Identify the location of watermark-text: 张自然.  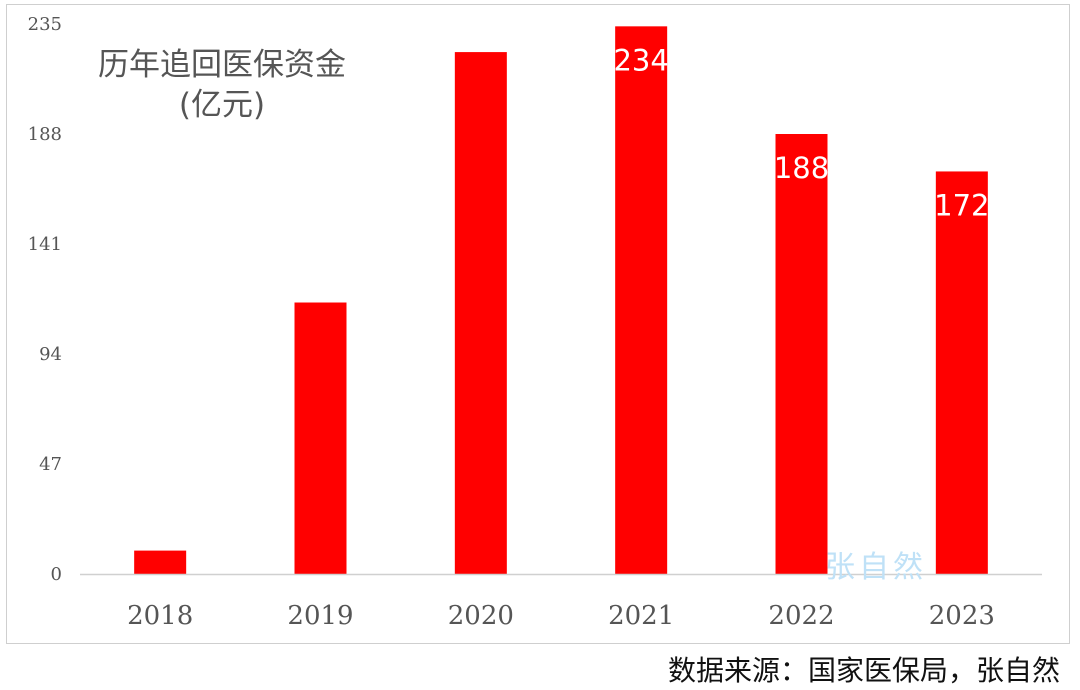
(876, 567).